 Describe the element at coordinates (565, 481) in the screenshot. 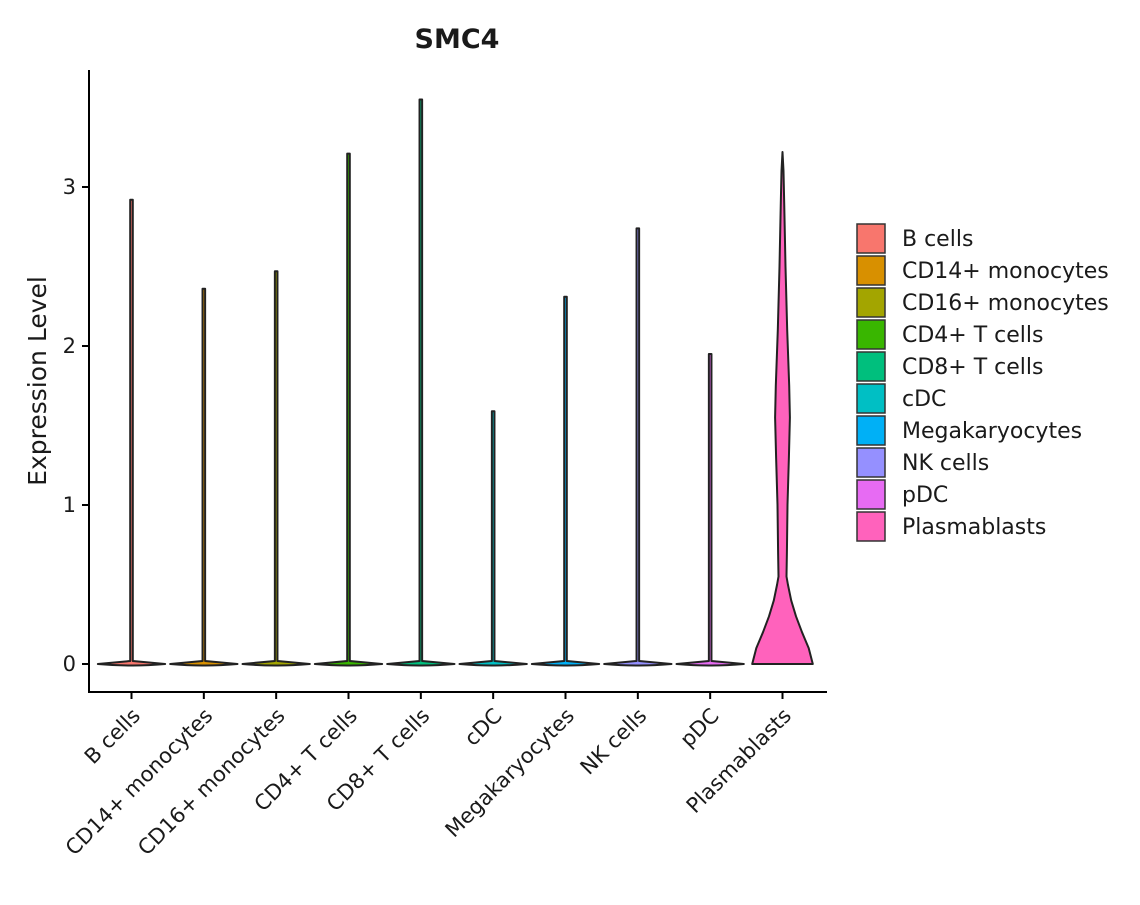

I see `violin-megakaryocytes` at that location.